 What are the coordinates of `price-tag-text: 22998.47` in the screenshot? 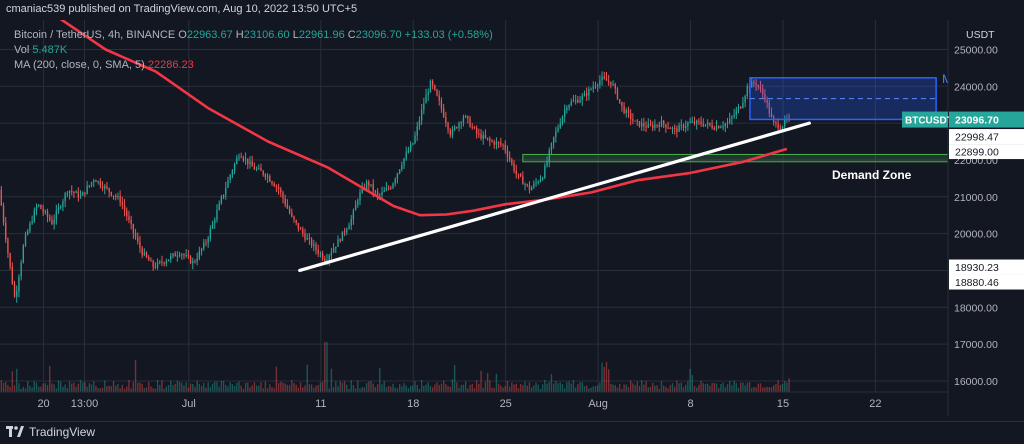 It's located at (977, 138).